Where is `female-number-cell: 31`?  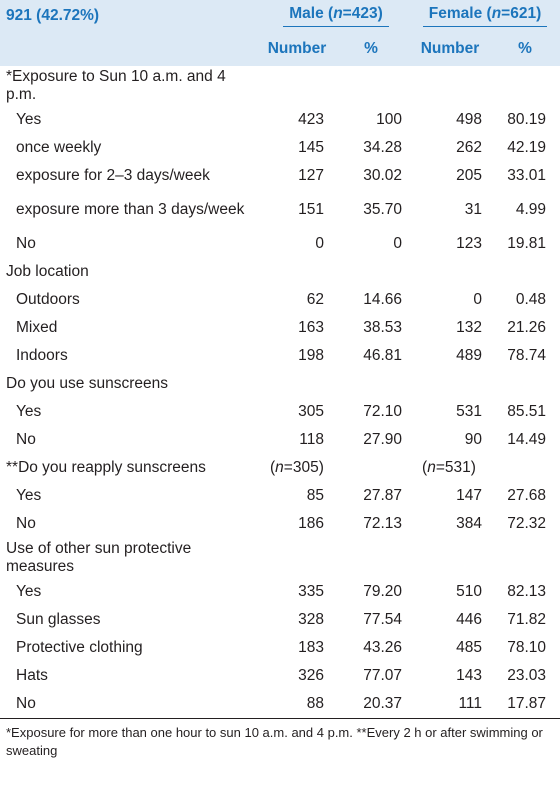 female-number-cell: 31 is located at coordinates (473, 209).